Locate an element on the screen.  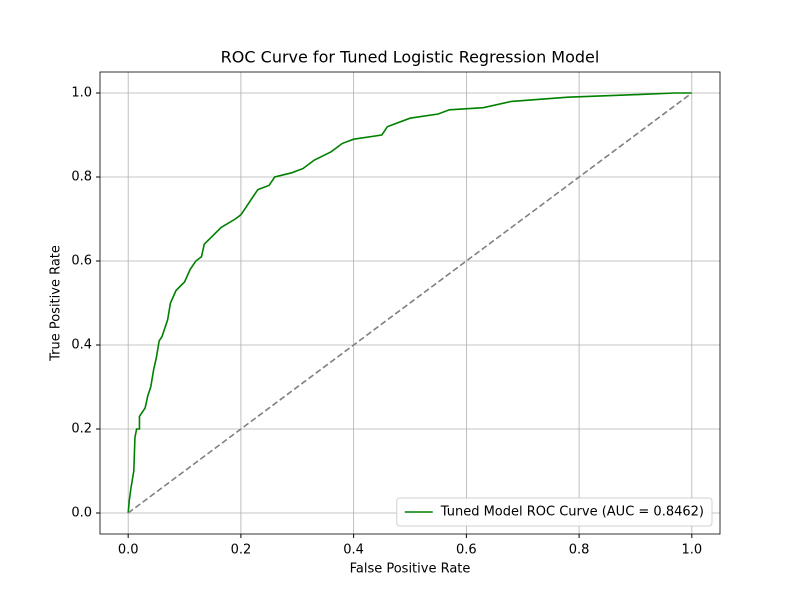
y-tick-label: 0.4 is located at coordinates (81, 345).